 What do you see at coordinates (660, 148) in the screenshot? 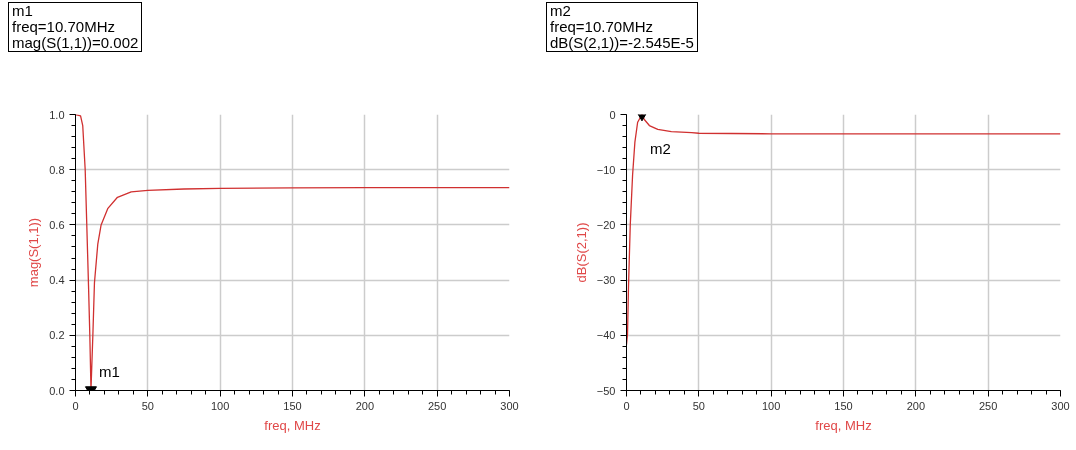
I see `annotation: m2` at bounding box center [660, 148].